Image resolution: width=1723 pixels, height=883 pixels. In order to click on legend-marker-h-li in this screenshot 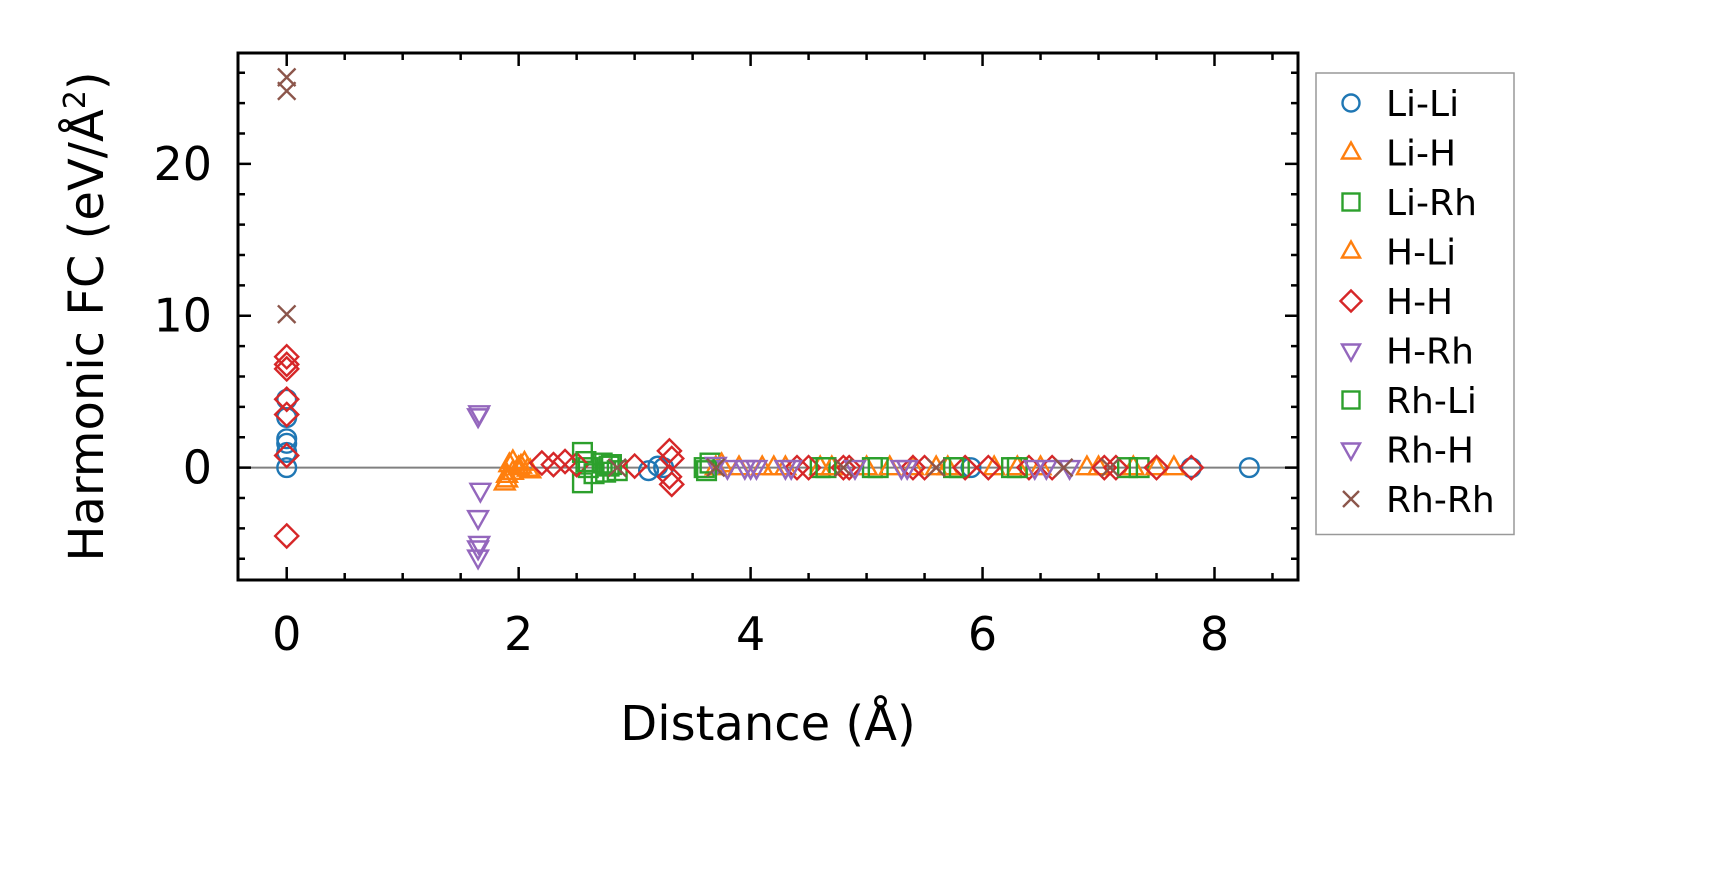, I will do `click(1351, 249)`.